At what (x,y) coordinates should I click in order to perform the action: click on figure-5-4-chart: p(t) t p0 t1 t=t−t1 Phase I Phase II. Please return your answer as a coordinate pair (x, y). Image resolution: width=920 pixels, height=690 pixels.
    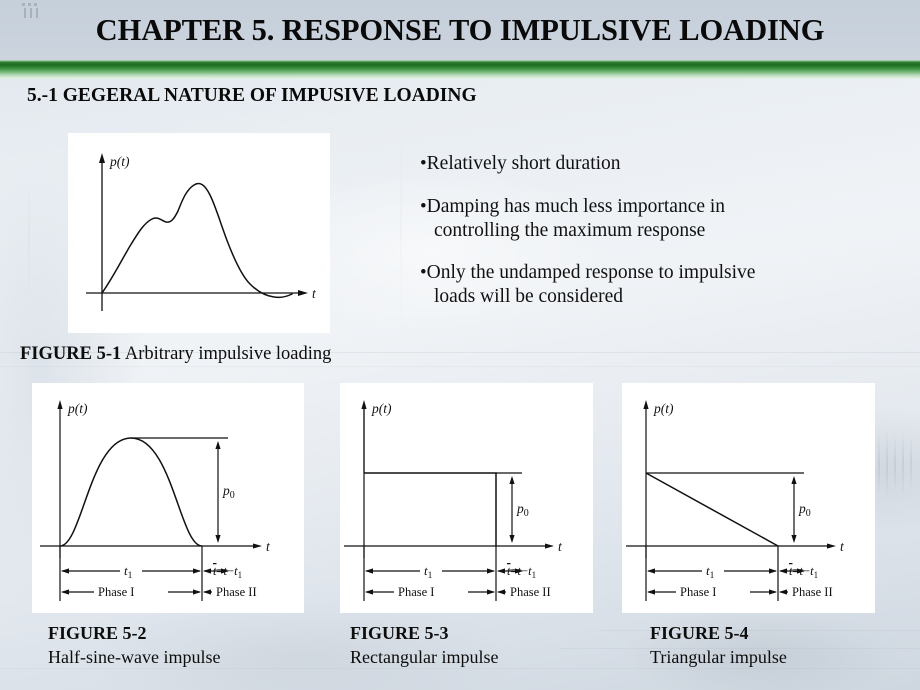
    Looking at the image, I should click on (735, 500).